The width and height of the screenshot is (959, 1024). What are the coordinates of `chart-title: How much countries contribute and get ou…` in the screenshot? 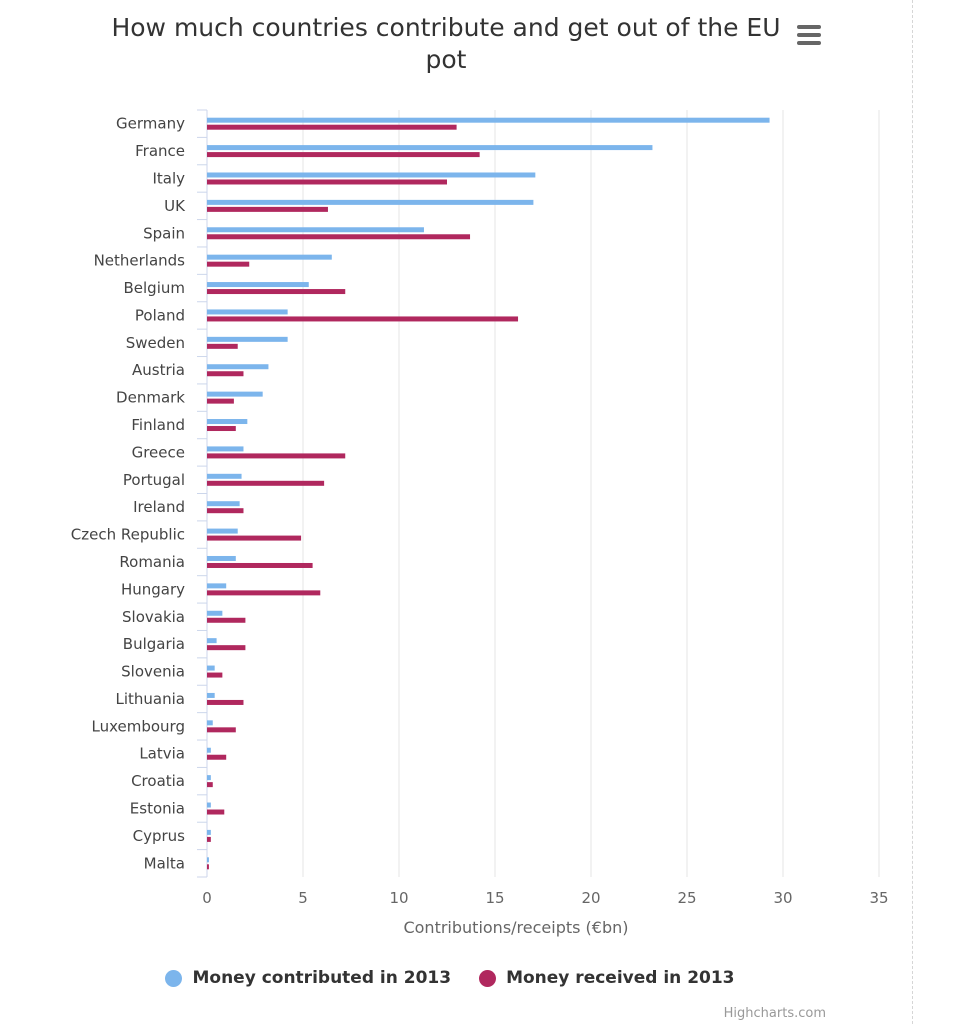 It's located at (446, 43).